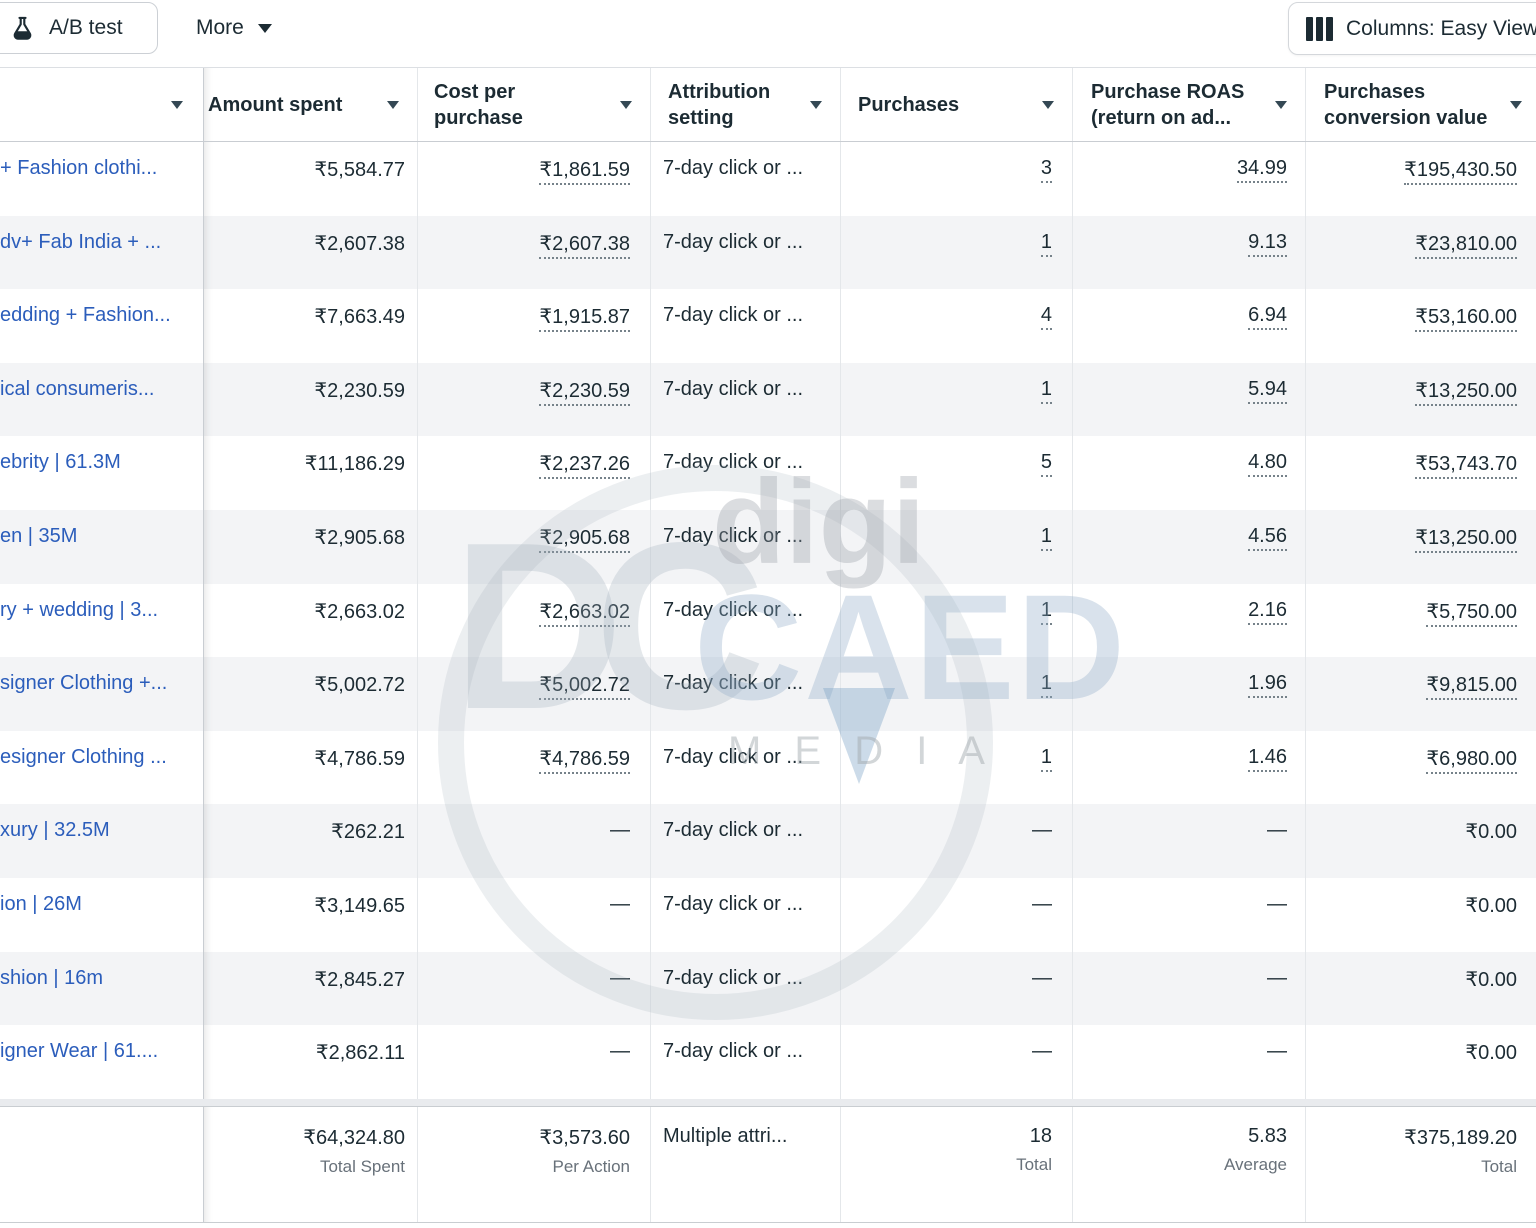 The width and height of the screenshot is (1536, 1228). Describe the element at coordinates (1267, 537) in the screenshot. I see `metric-value-link: 4.56` at that location.